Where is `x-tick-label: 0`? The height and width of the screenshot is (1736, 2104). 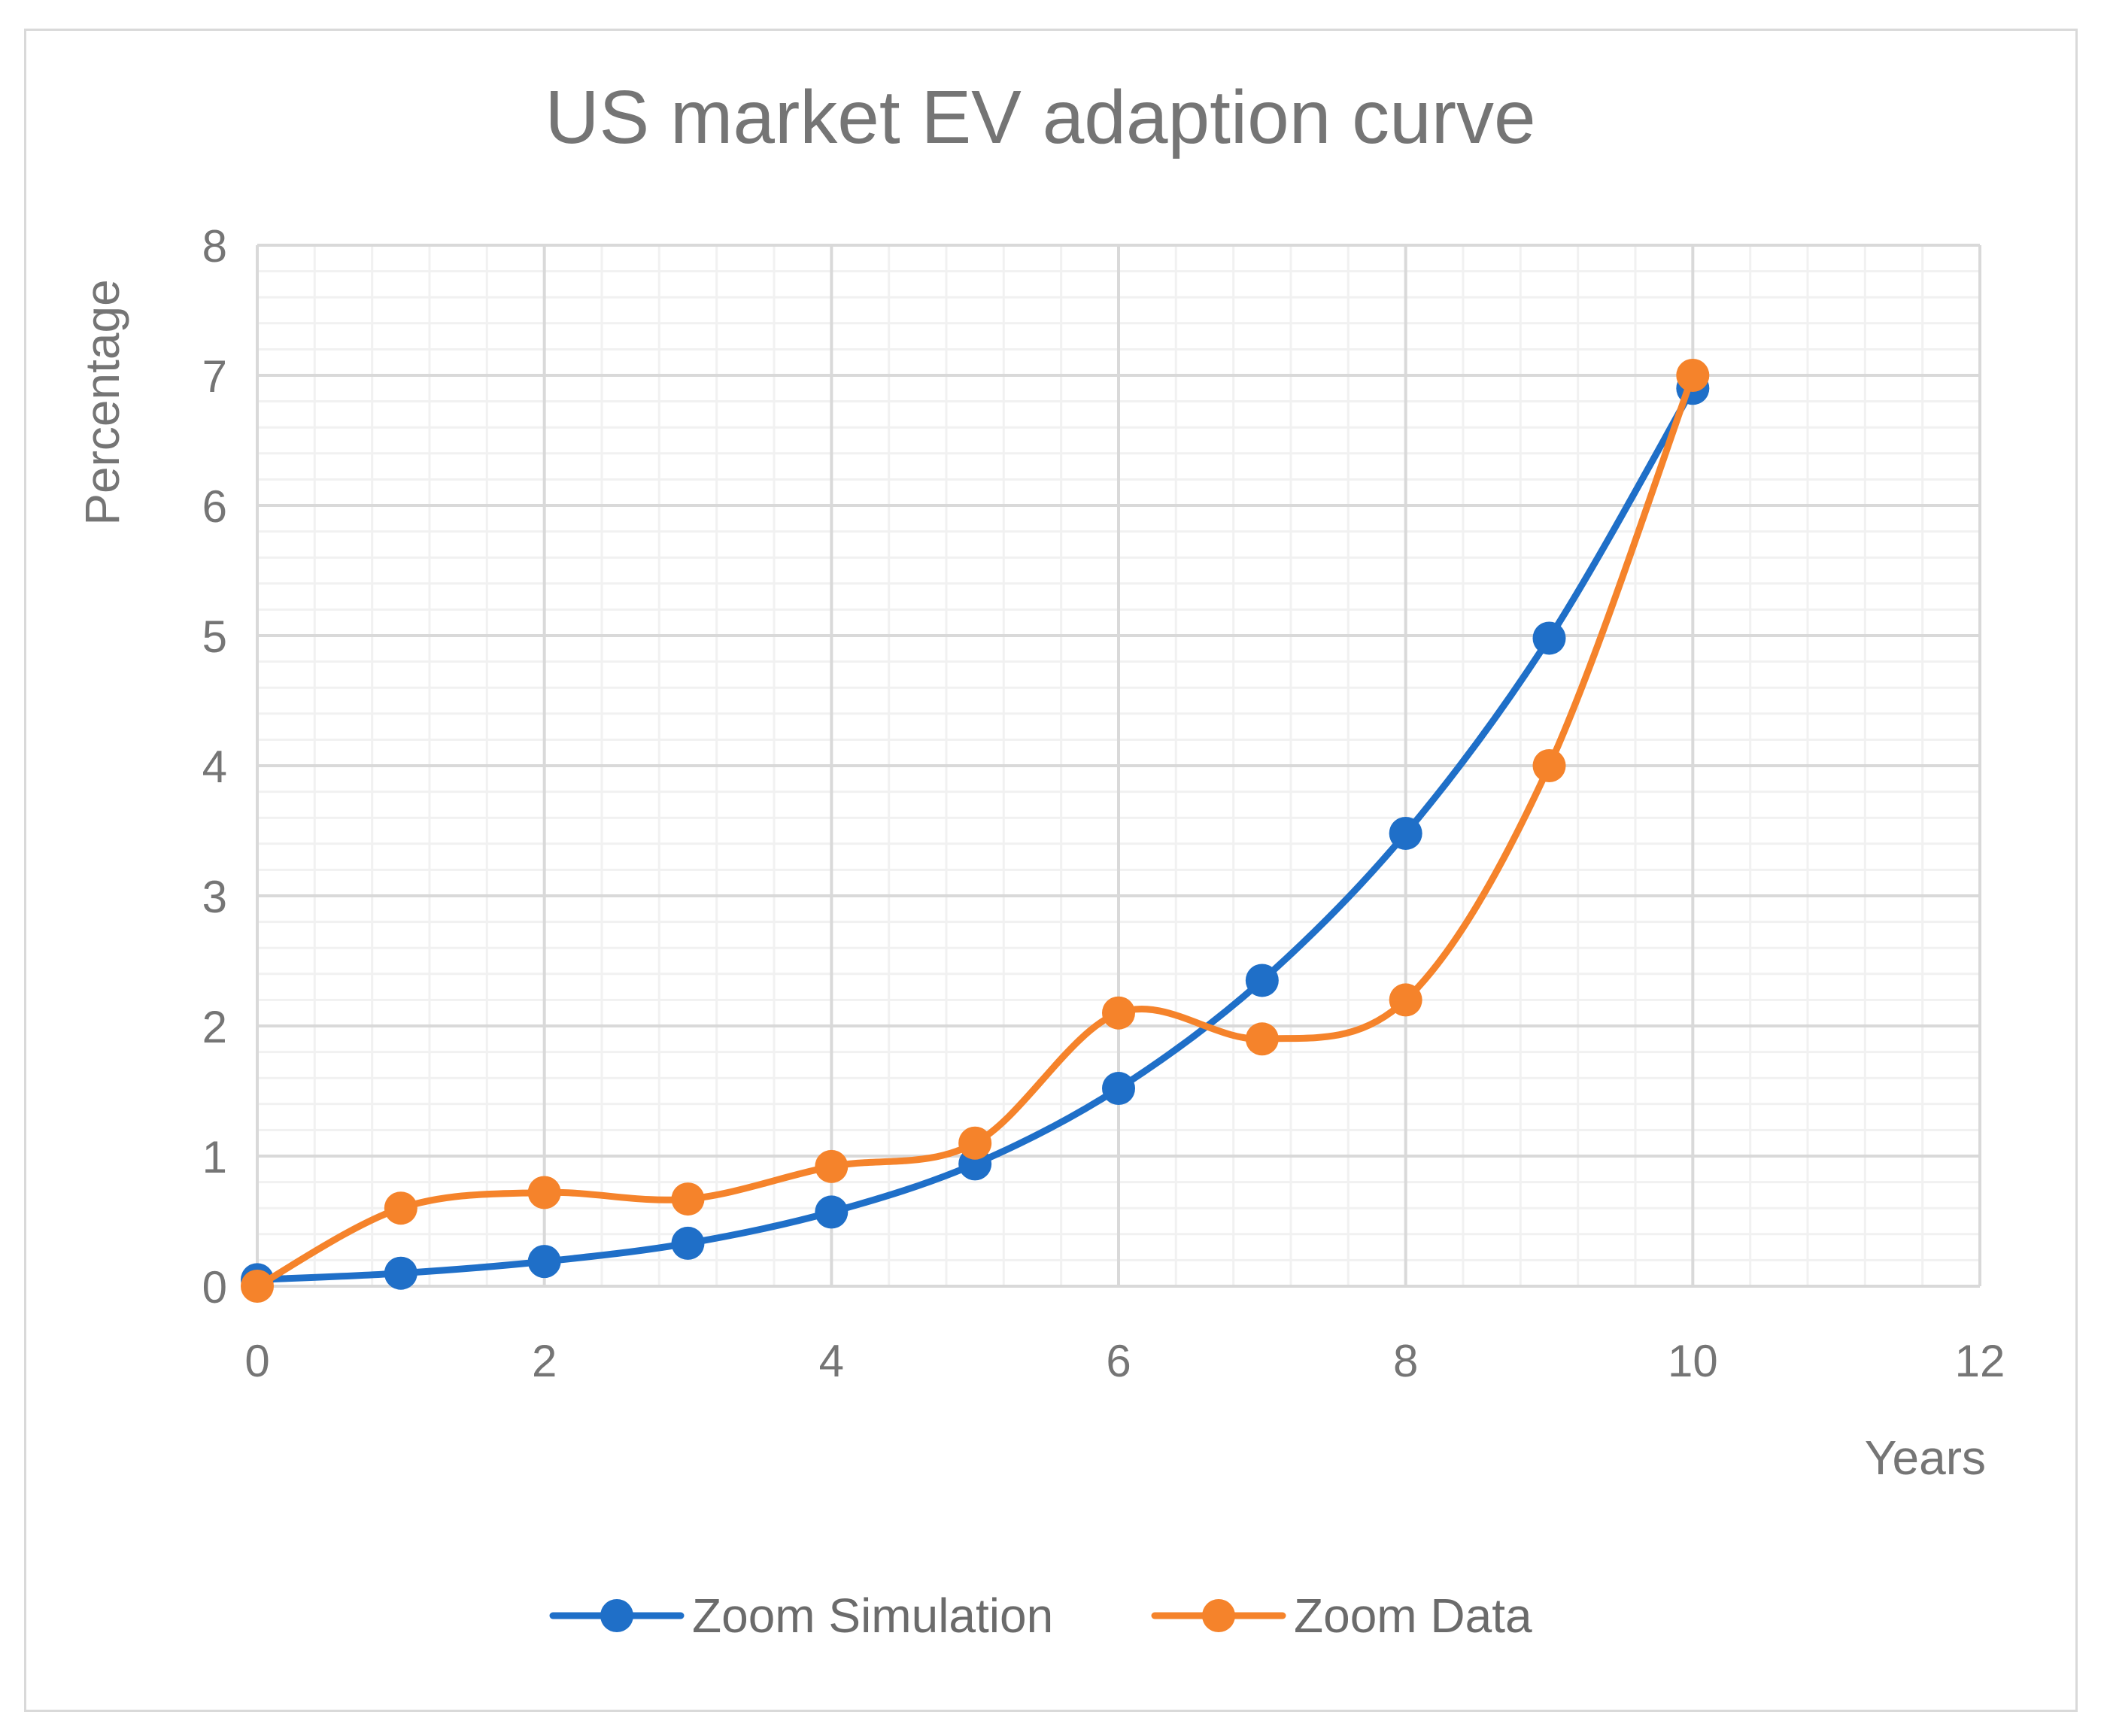 x-tick-label: 0 is located at coordinates (257, 1361).